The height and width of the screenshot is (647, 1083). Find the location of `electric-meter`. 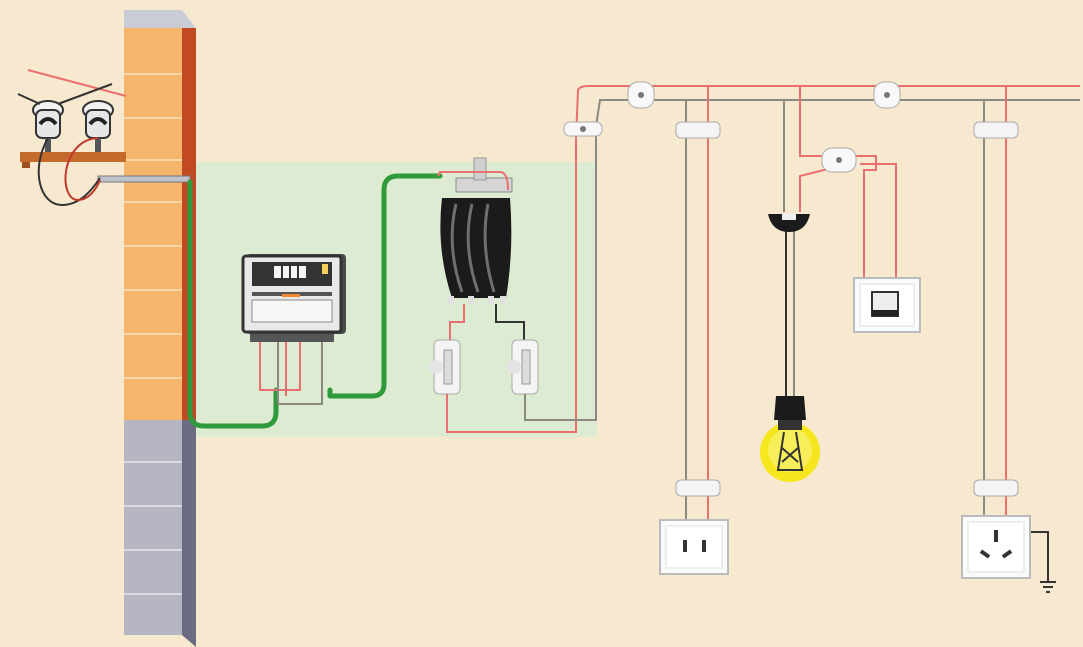

electric-meter is located at coordinates (293, 298).